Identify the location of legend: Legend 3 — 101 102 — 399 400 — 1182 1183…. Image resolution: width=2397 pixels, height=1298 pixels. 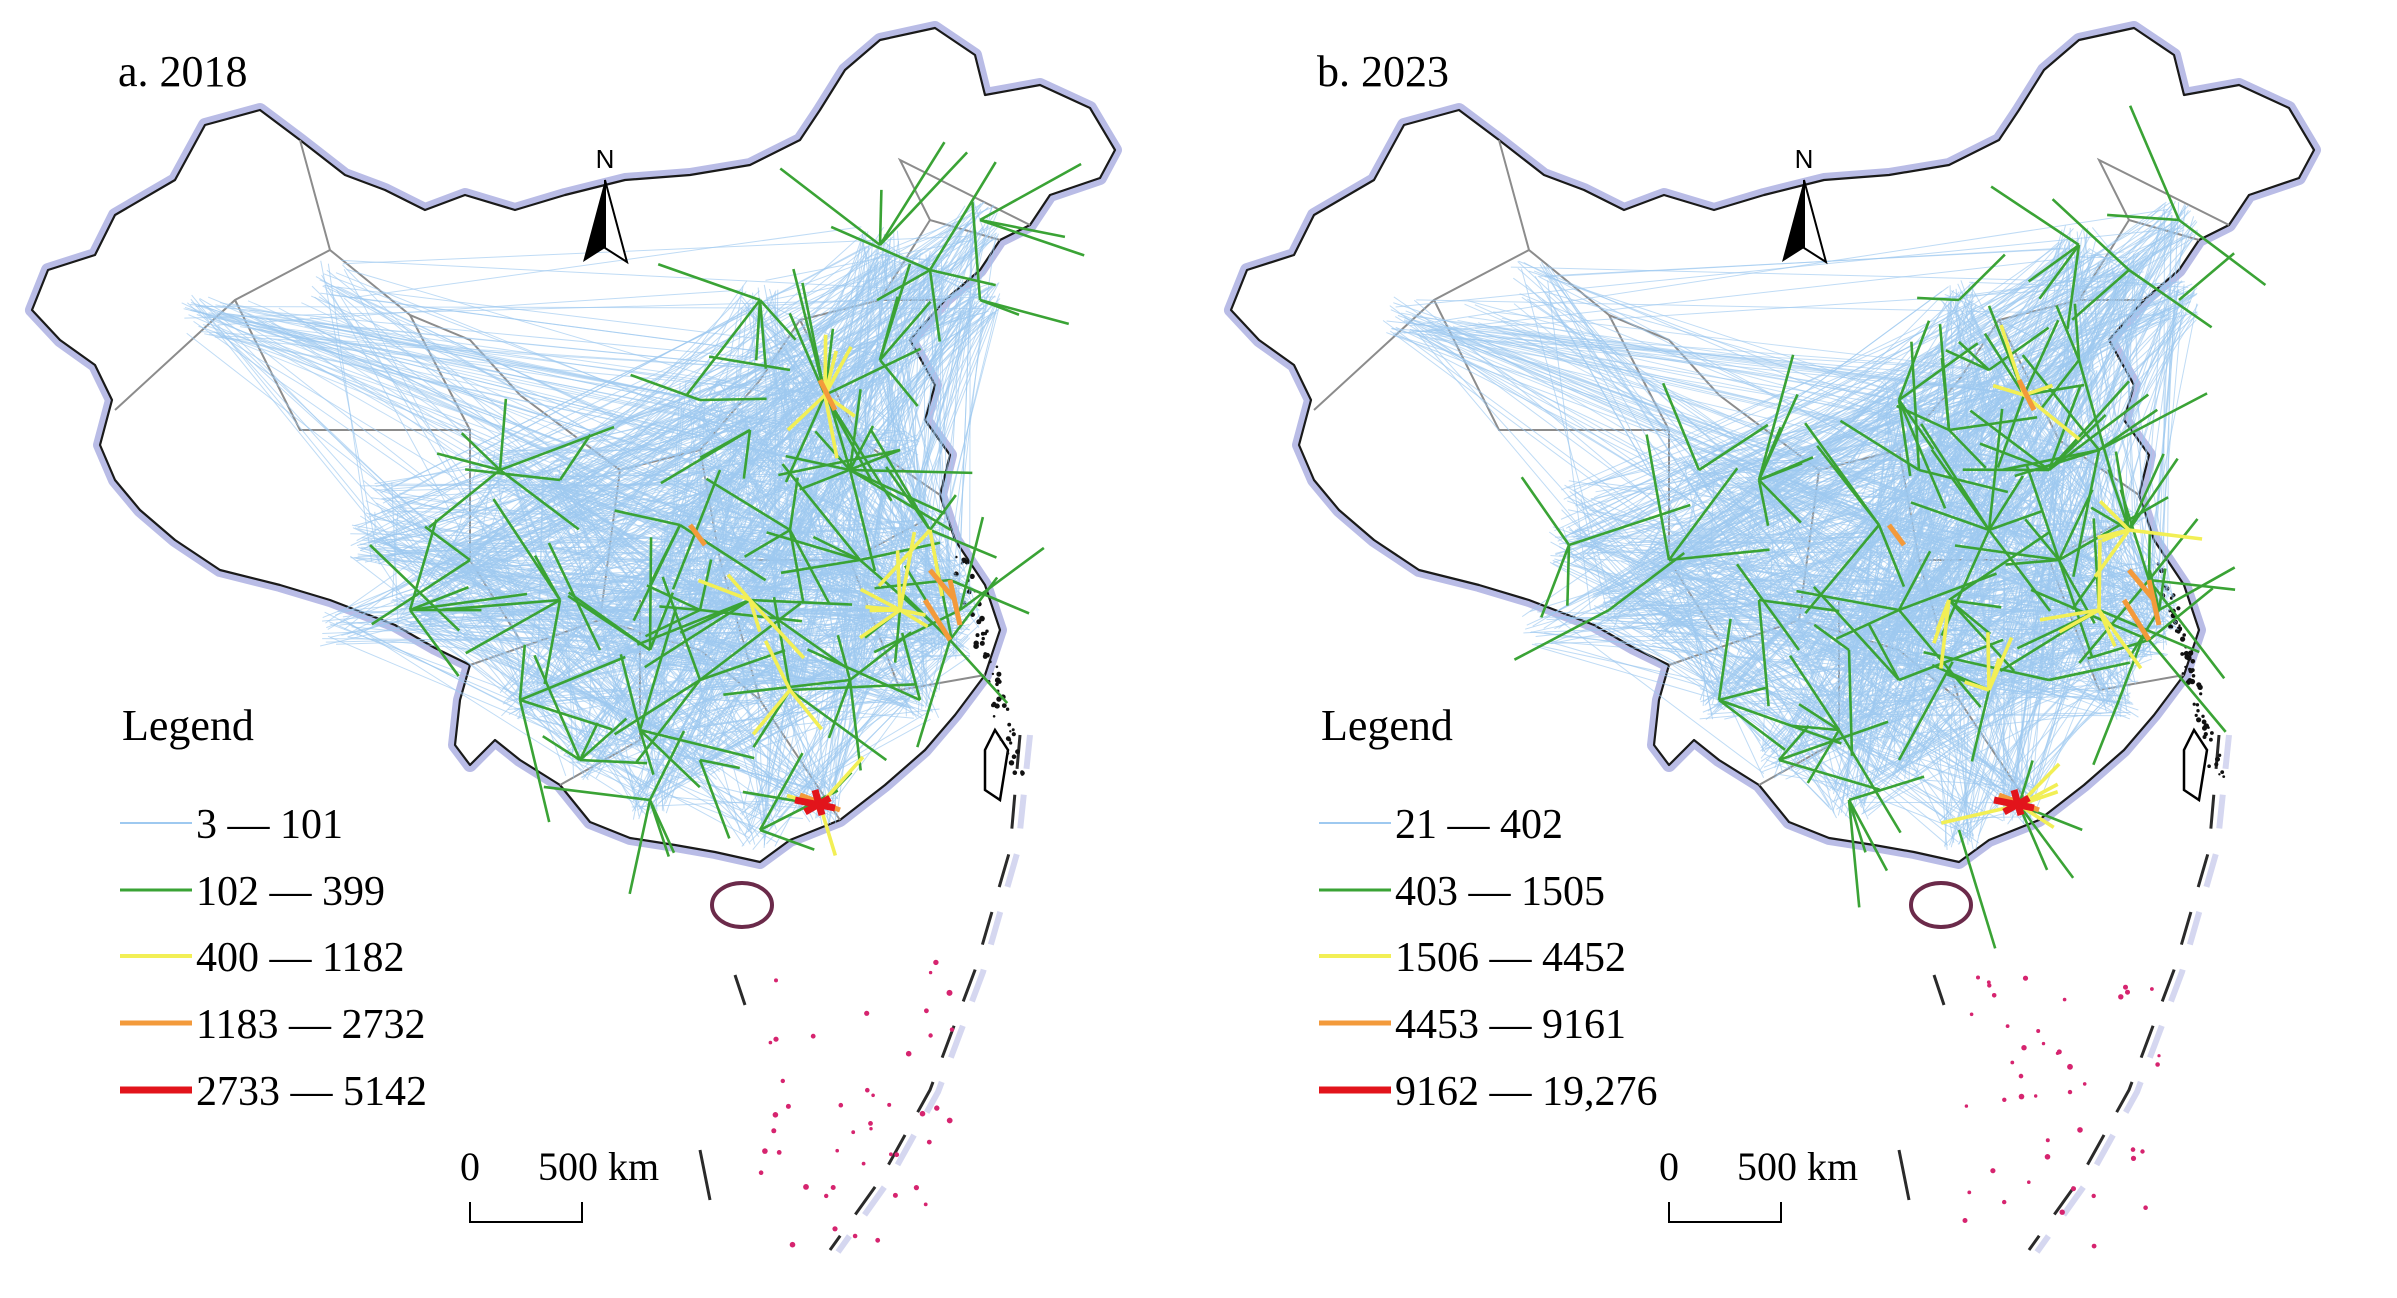
(273, 908).